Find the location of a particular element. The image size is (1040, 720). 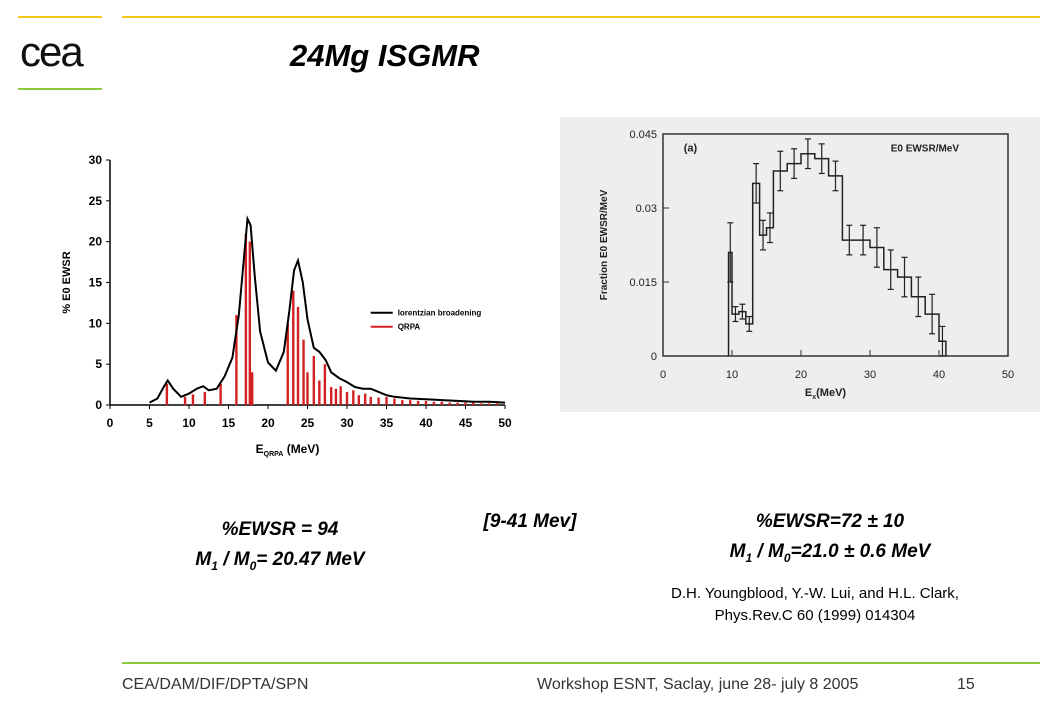

reference-line-2: Phys.Rev.C 60 (1999) 014304 is located at coordinates (815, 615).